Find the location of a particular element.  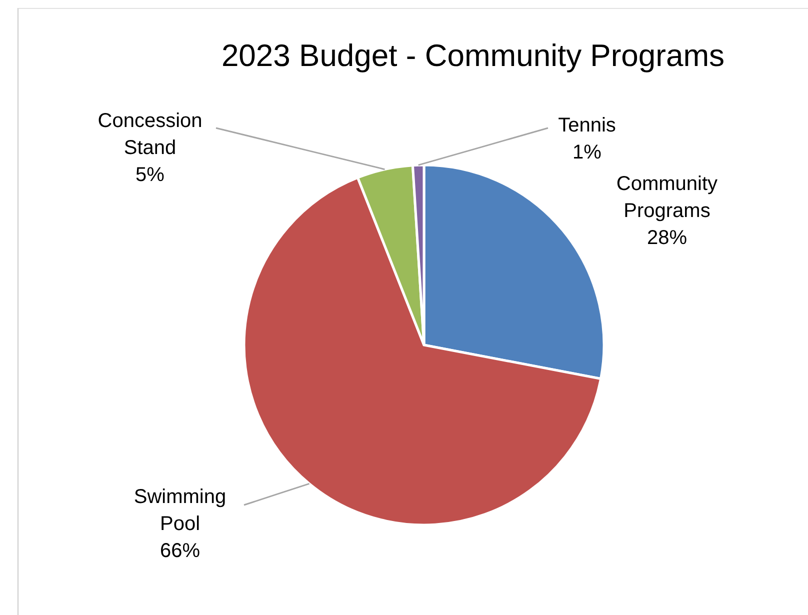

data-label: 66% is located at coordinates (180, 551).